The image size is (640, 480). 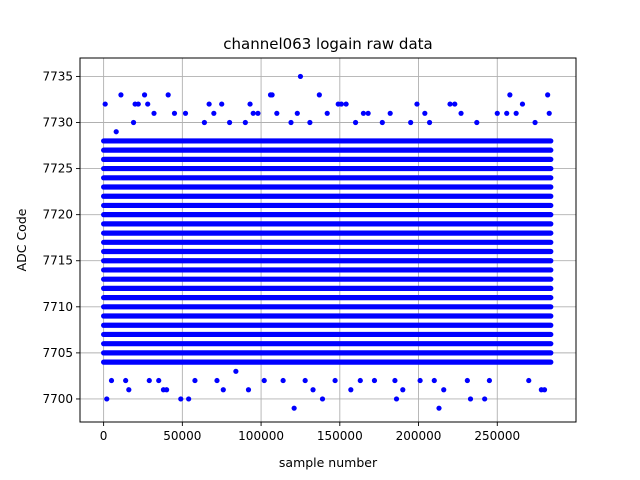 I want to click on y-axis-label: ADC Code, so click(x=21, y=239).